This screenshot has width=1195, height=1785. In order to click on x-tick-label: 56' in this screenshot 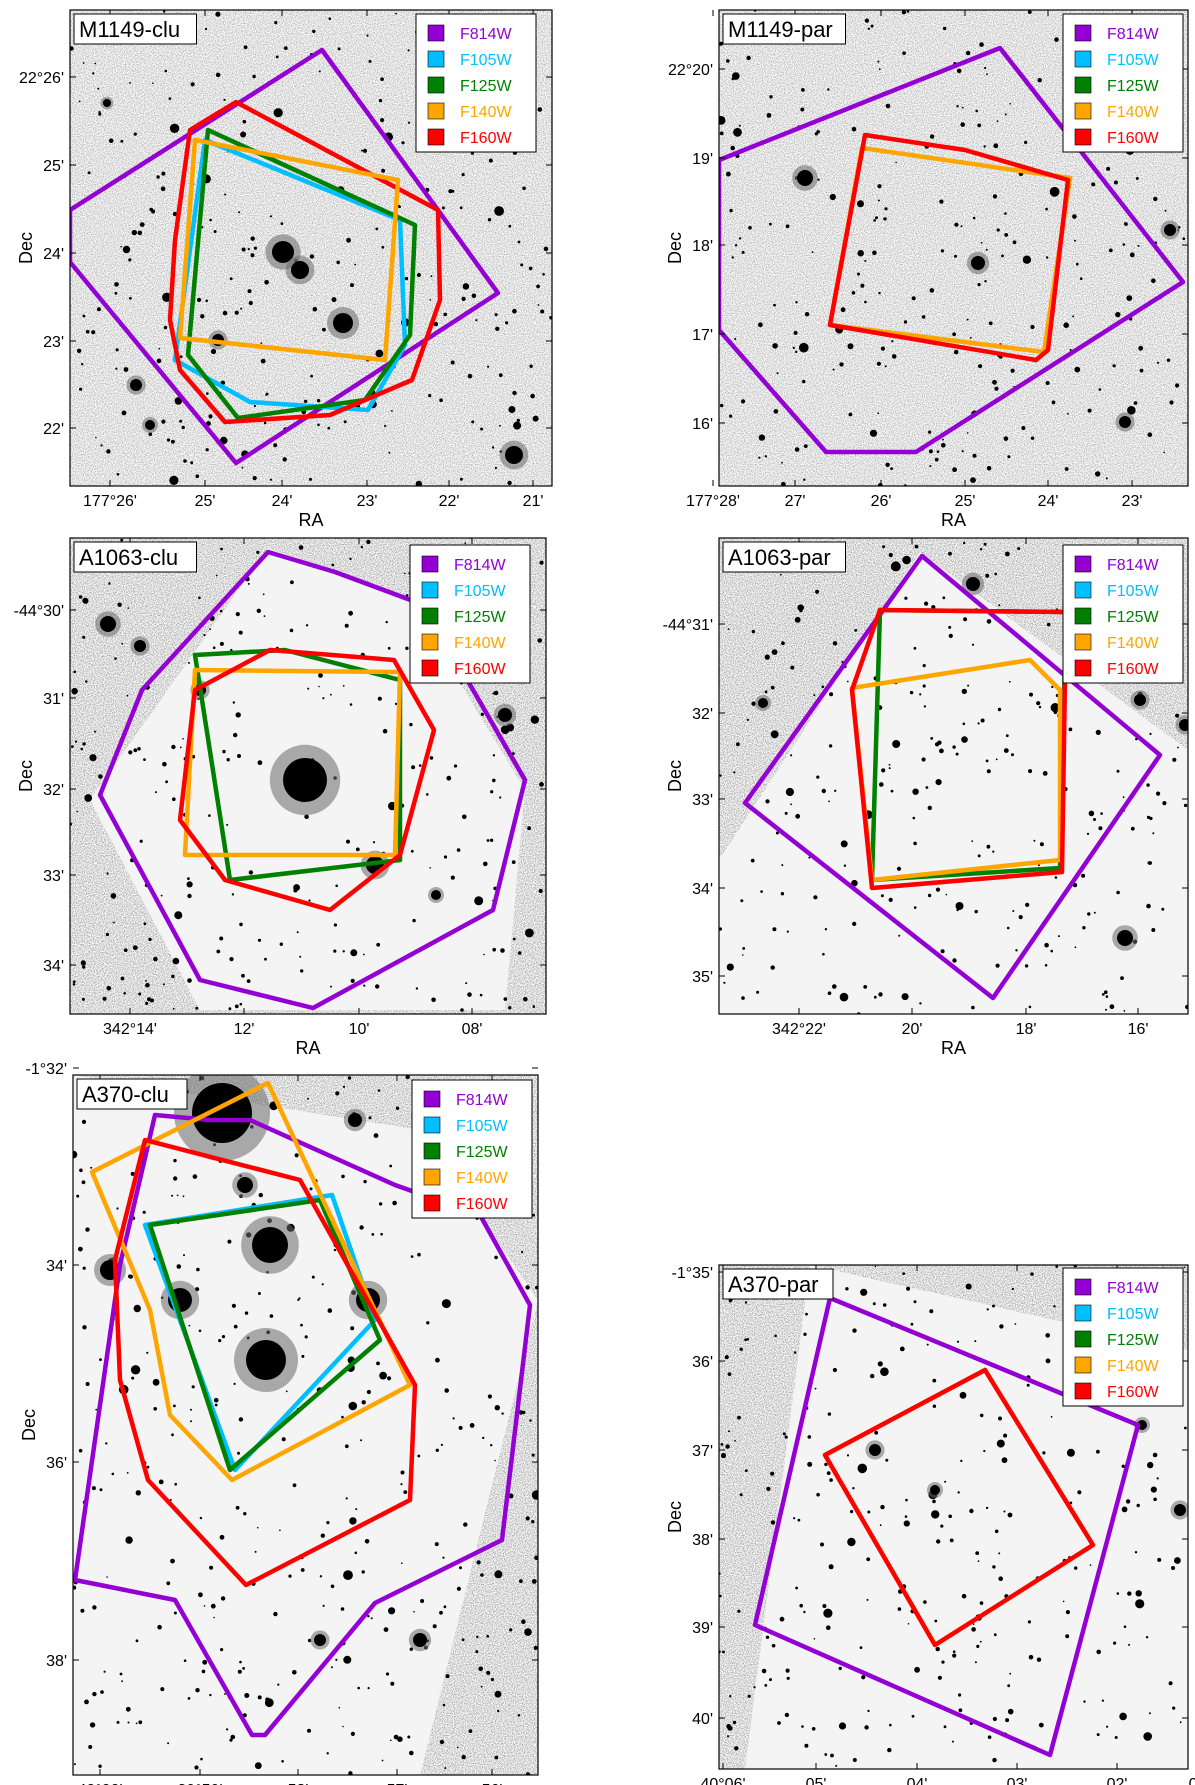, I will do `click(492, 1783)`.